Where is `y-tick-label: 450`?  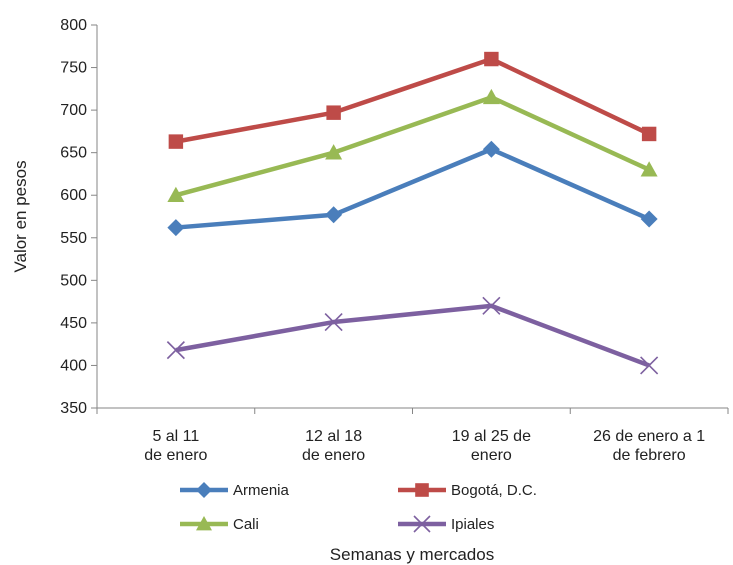 y-tick-label: 450 is located at coordinates (73, 323).